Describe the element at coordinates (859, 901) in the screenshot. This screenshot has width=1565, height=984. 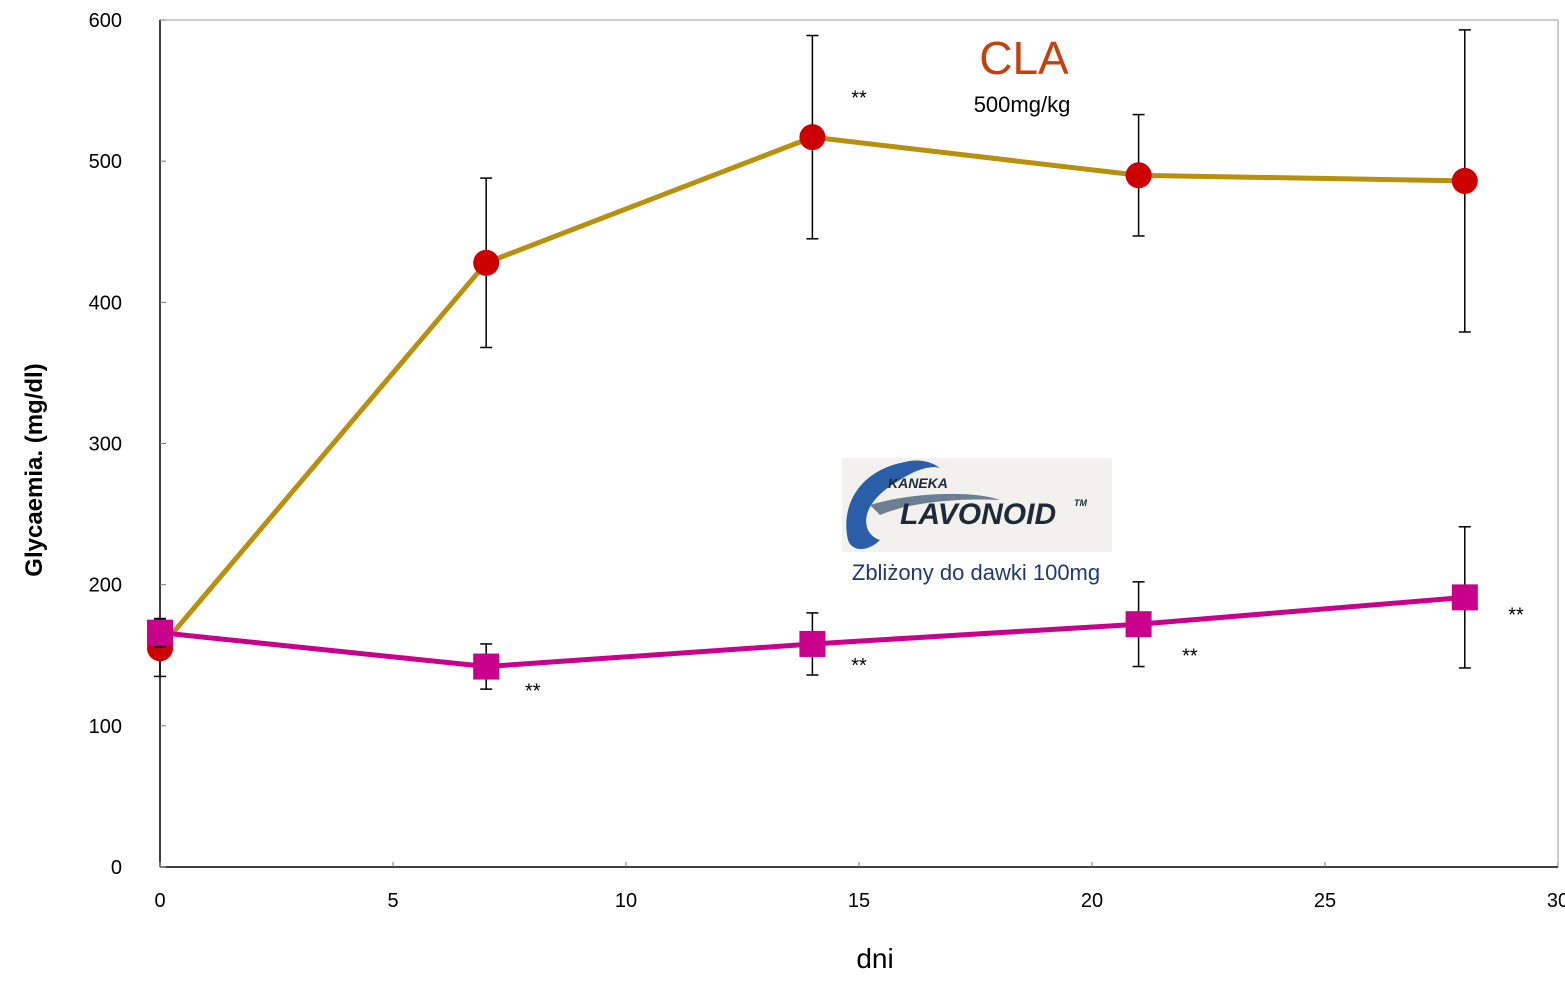
I see `x-tick-label: 15` at that location.